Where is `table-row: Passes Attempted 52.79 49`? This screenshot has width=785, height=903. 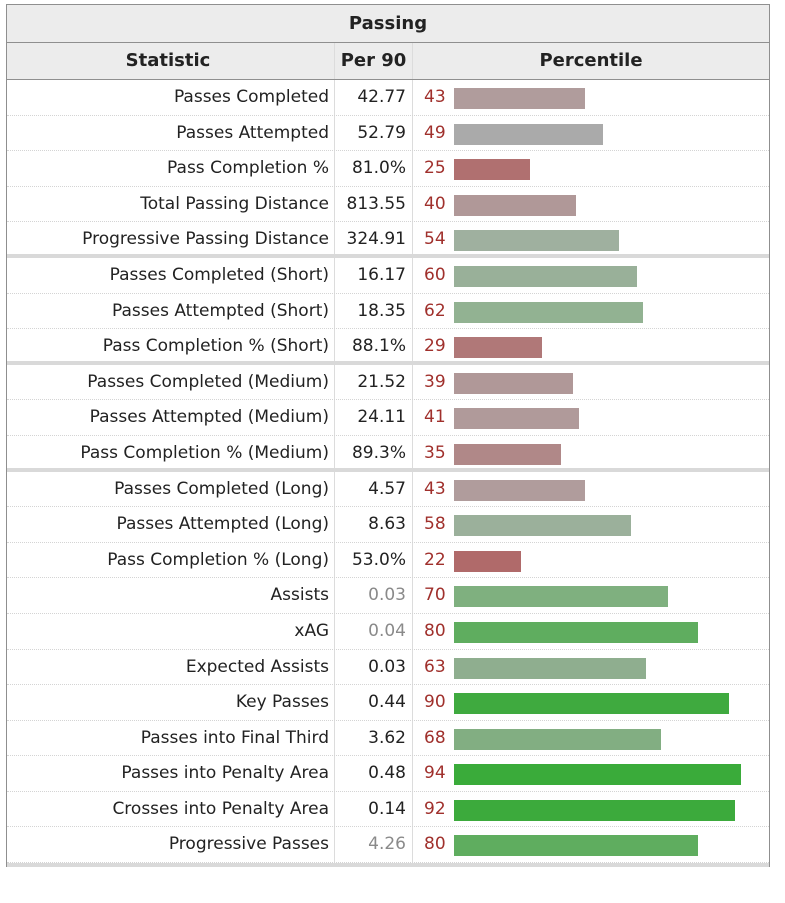 table-row: Passes Attempted 52.79 49 is located at coordinates (388, 133).